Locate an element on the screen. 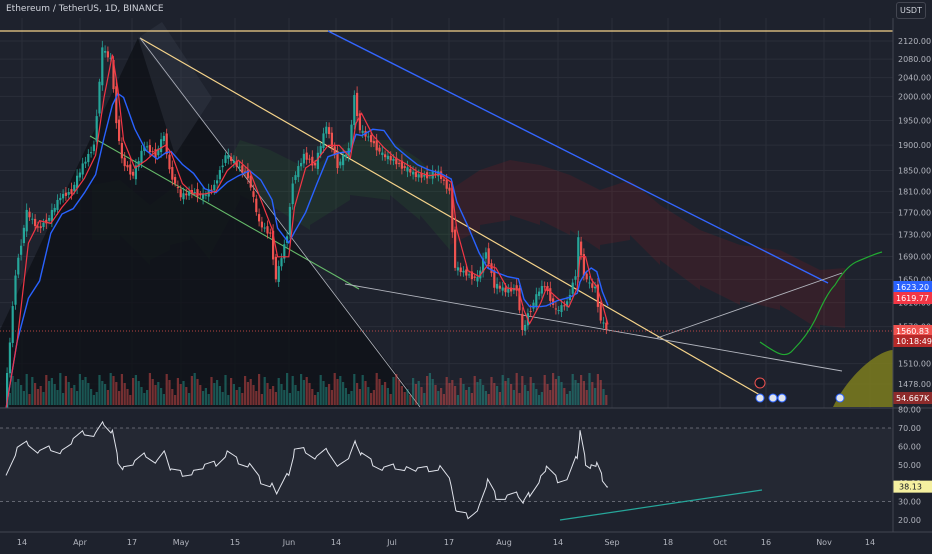 Image resolution: width=932 pixels, height=554 pixels. rsi-tick-label: 50.00 is located at coordinates (909, 465).